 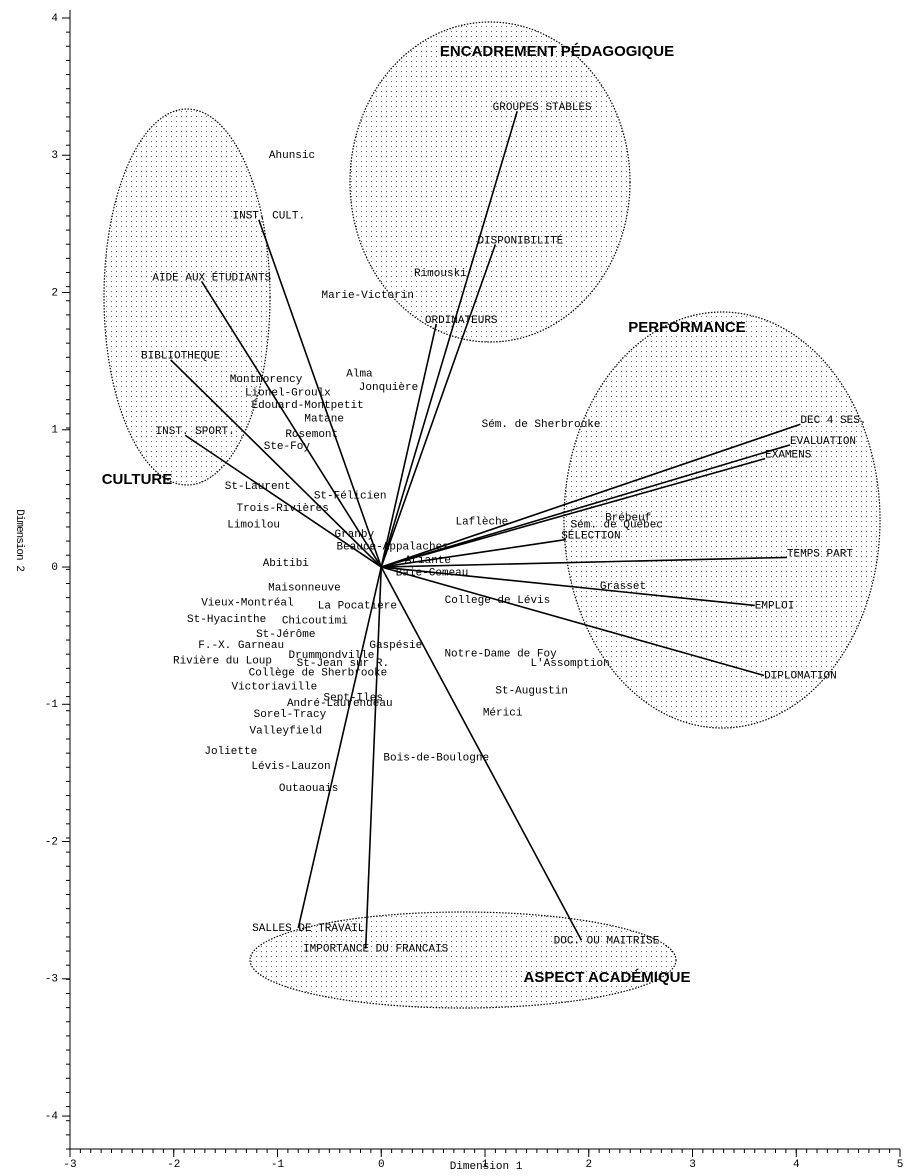 I want to click on point-label: Ahunsic, so click(x=292, y=156).